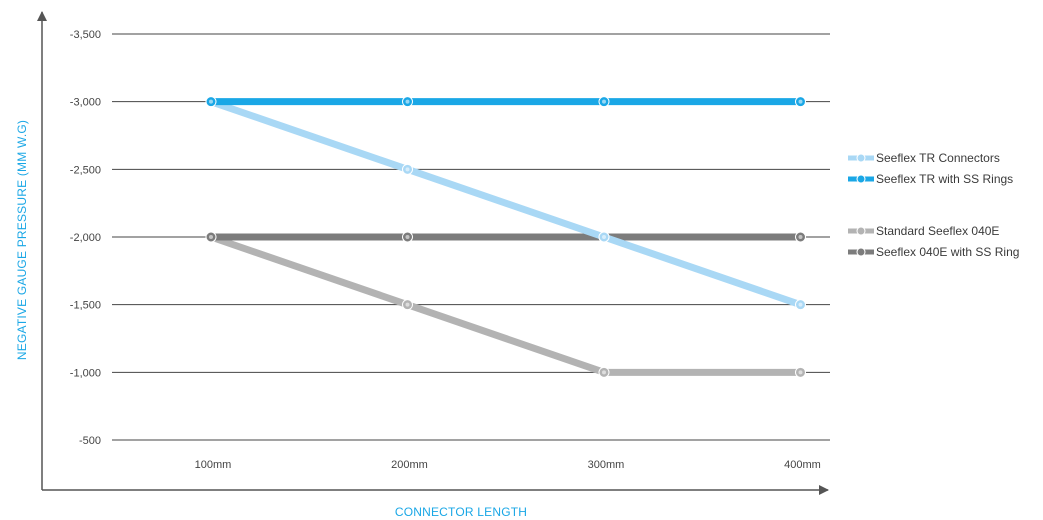 Image resolution: width=1043 pixels, height=520 pixels. I want to click on legend-item: Seeflex 040E with SS Ring, so click(933, 252).